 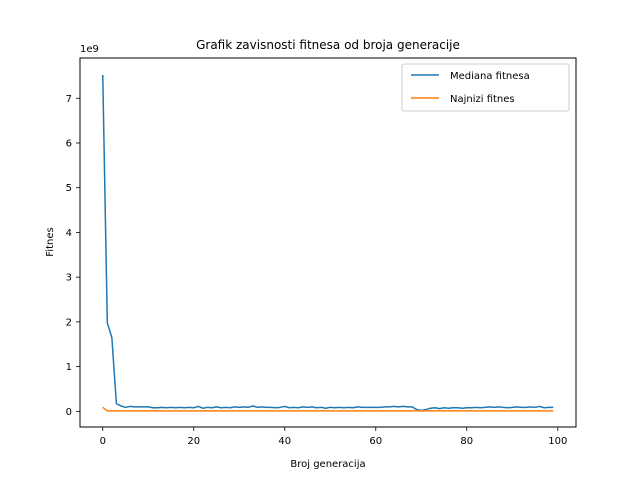 I want to click on legend-label-mediana: Mediana fitnesa, so click(x=490, y=76).